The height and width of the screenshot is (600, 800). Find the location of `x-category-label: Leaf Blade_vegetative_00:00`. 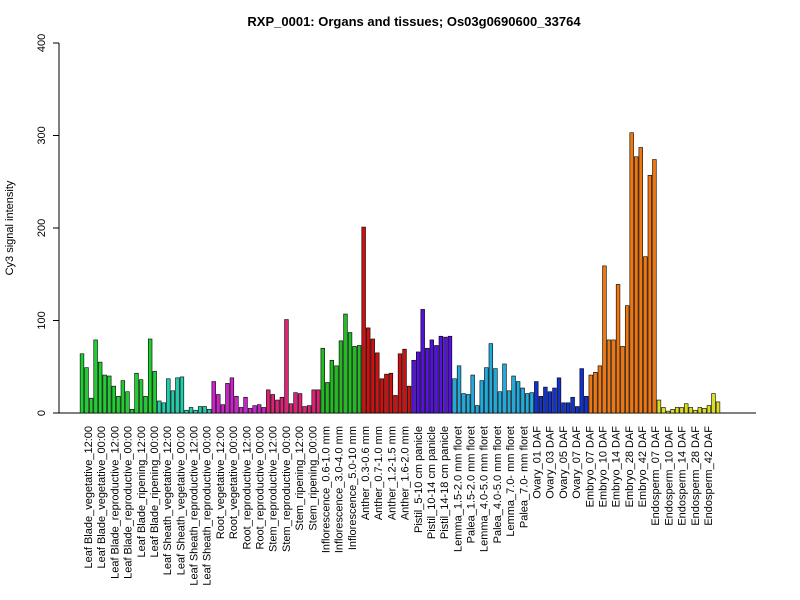

x-category-label: Leaf Blade_vegetative_00:00 is located at coordinates (102, 497).